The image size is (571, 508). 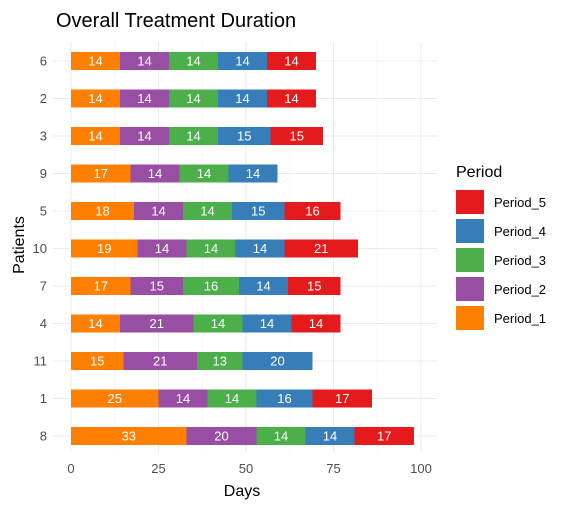 I want to click on bar-value-label: 19, so click(x=104, y=248).